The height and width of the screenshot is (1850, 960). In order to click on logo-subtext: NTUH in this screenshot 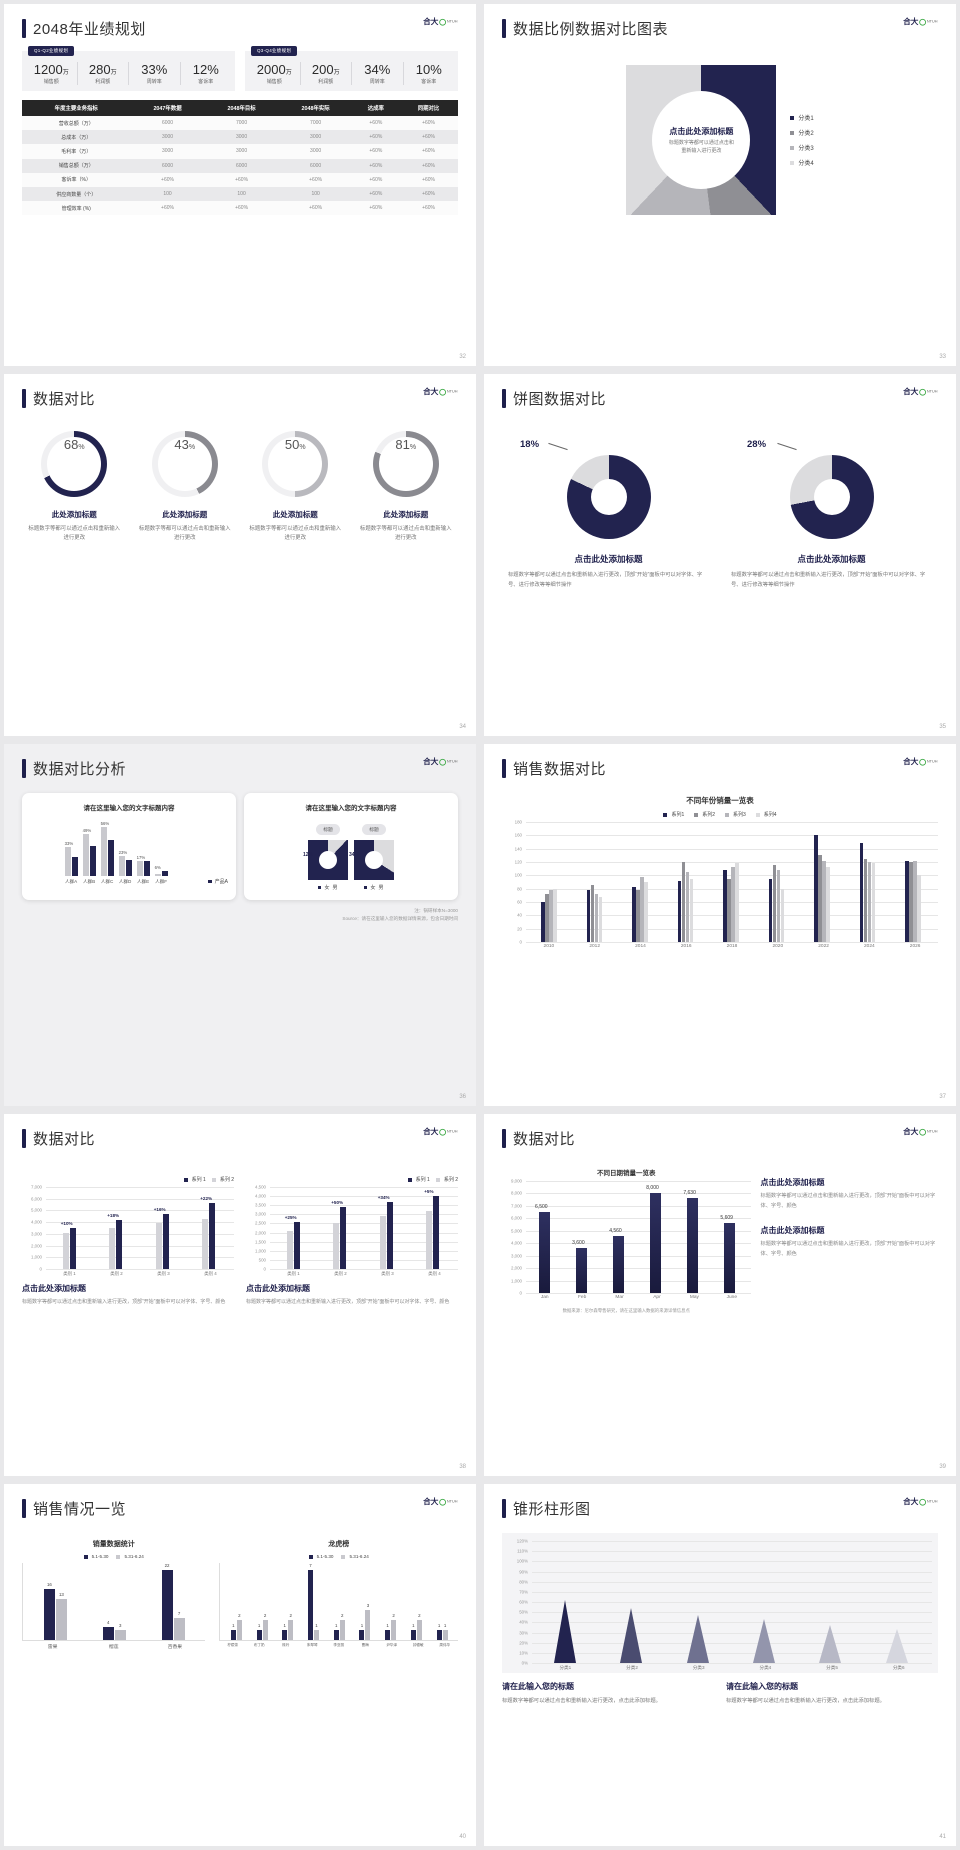, I will do `click(452, 1131)`.